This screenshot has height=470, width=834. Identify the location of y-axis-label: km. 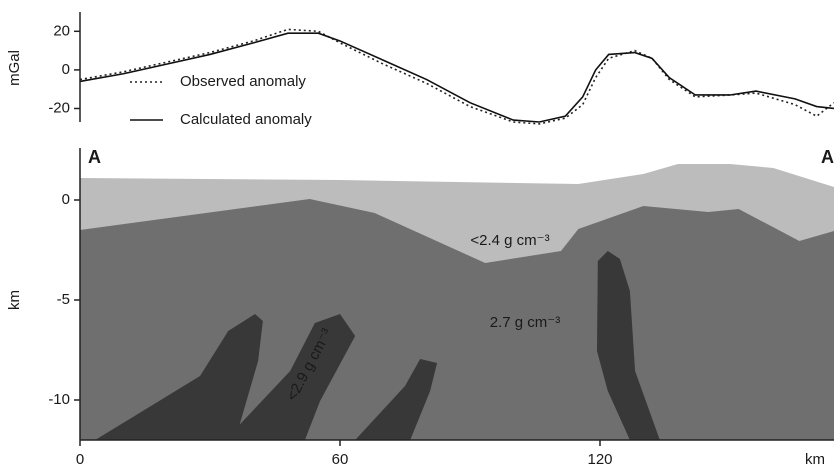
(14, 300).